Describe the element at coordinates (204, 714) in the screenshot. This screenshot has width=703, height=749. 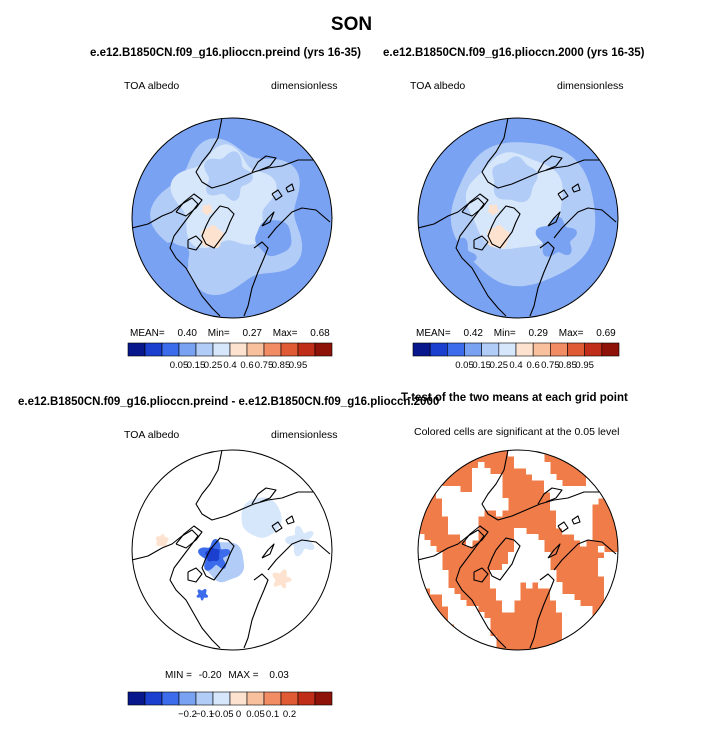
I see `colorbar-tick-label: −0.1` at that location.